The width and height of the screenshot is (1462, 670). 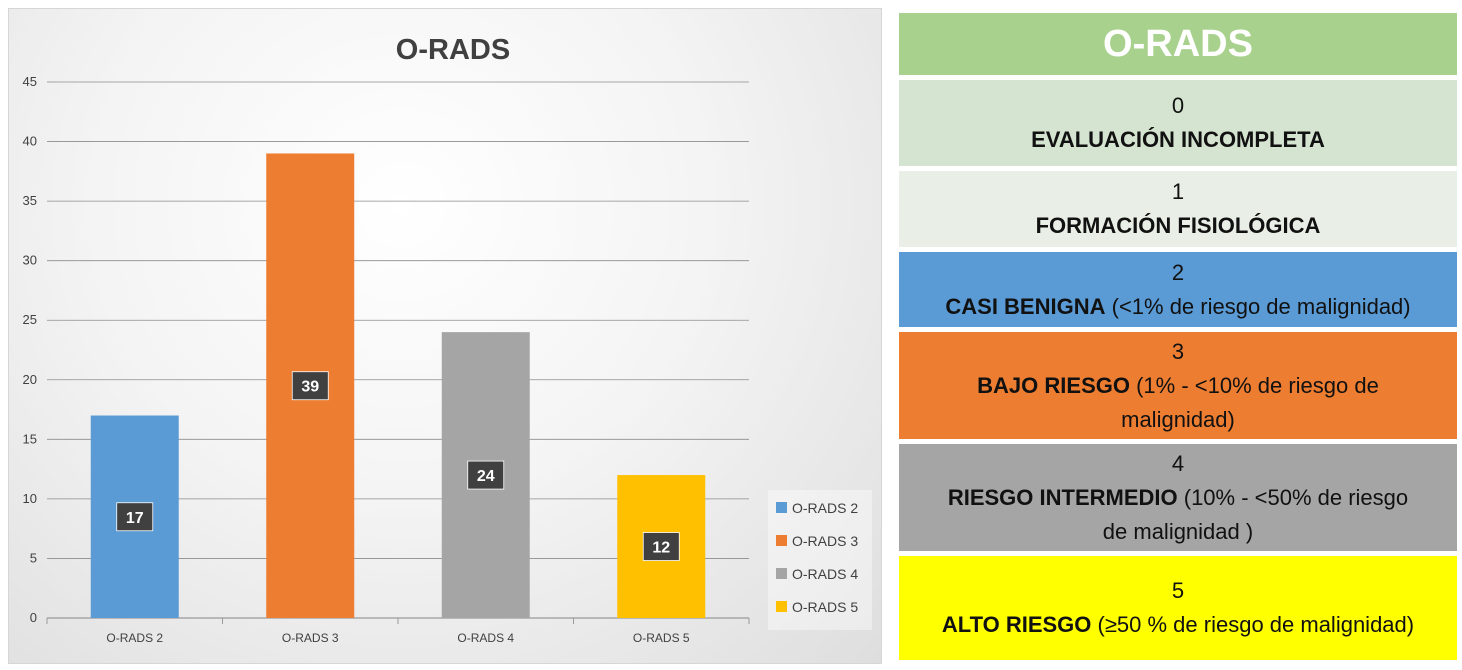 What do you see at coordinates (30, 498) in the screenshot?
I see `y-tick-label: 10` at bounding box center [30, 498].